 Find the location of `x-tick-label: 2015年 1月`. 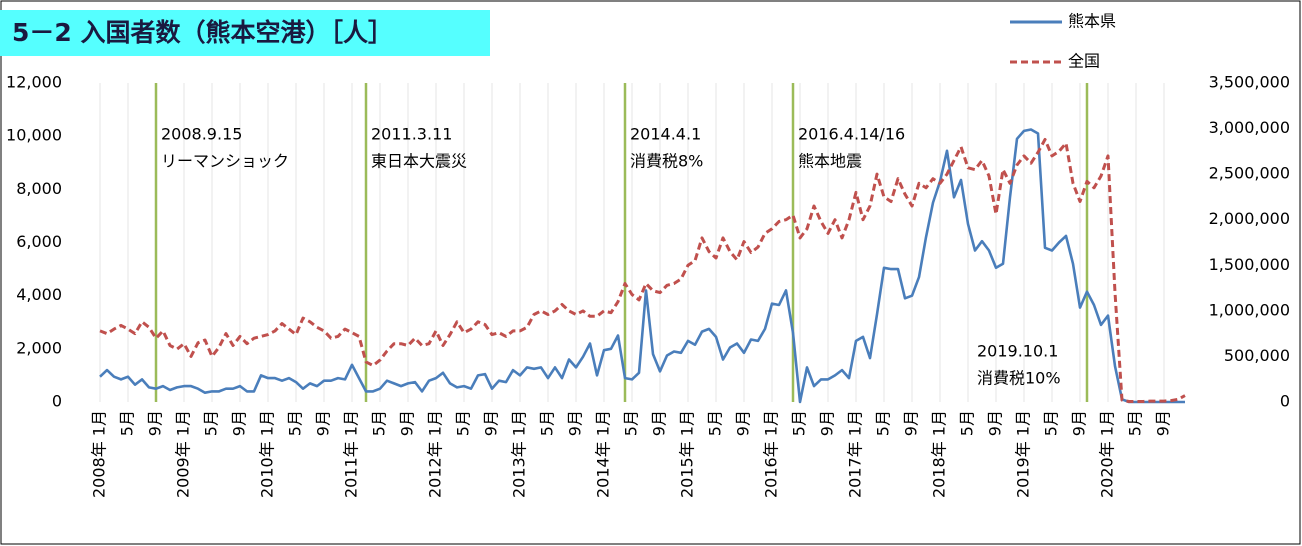

x-tick-label: 2015年 1月 is located at coordinates (687, 454).